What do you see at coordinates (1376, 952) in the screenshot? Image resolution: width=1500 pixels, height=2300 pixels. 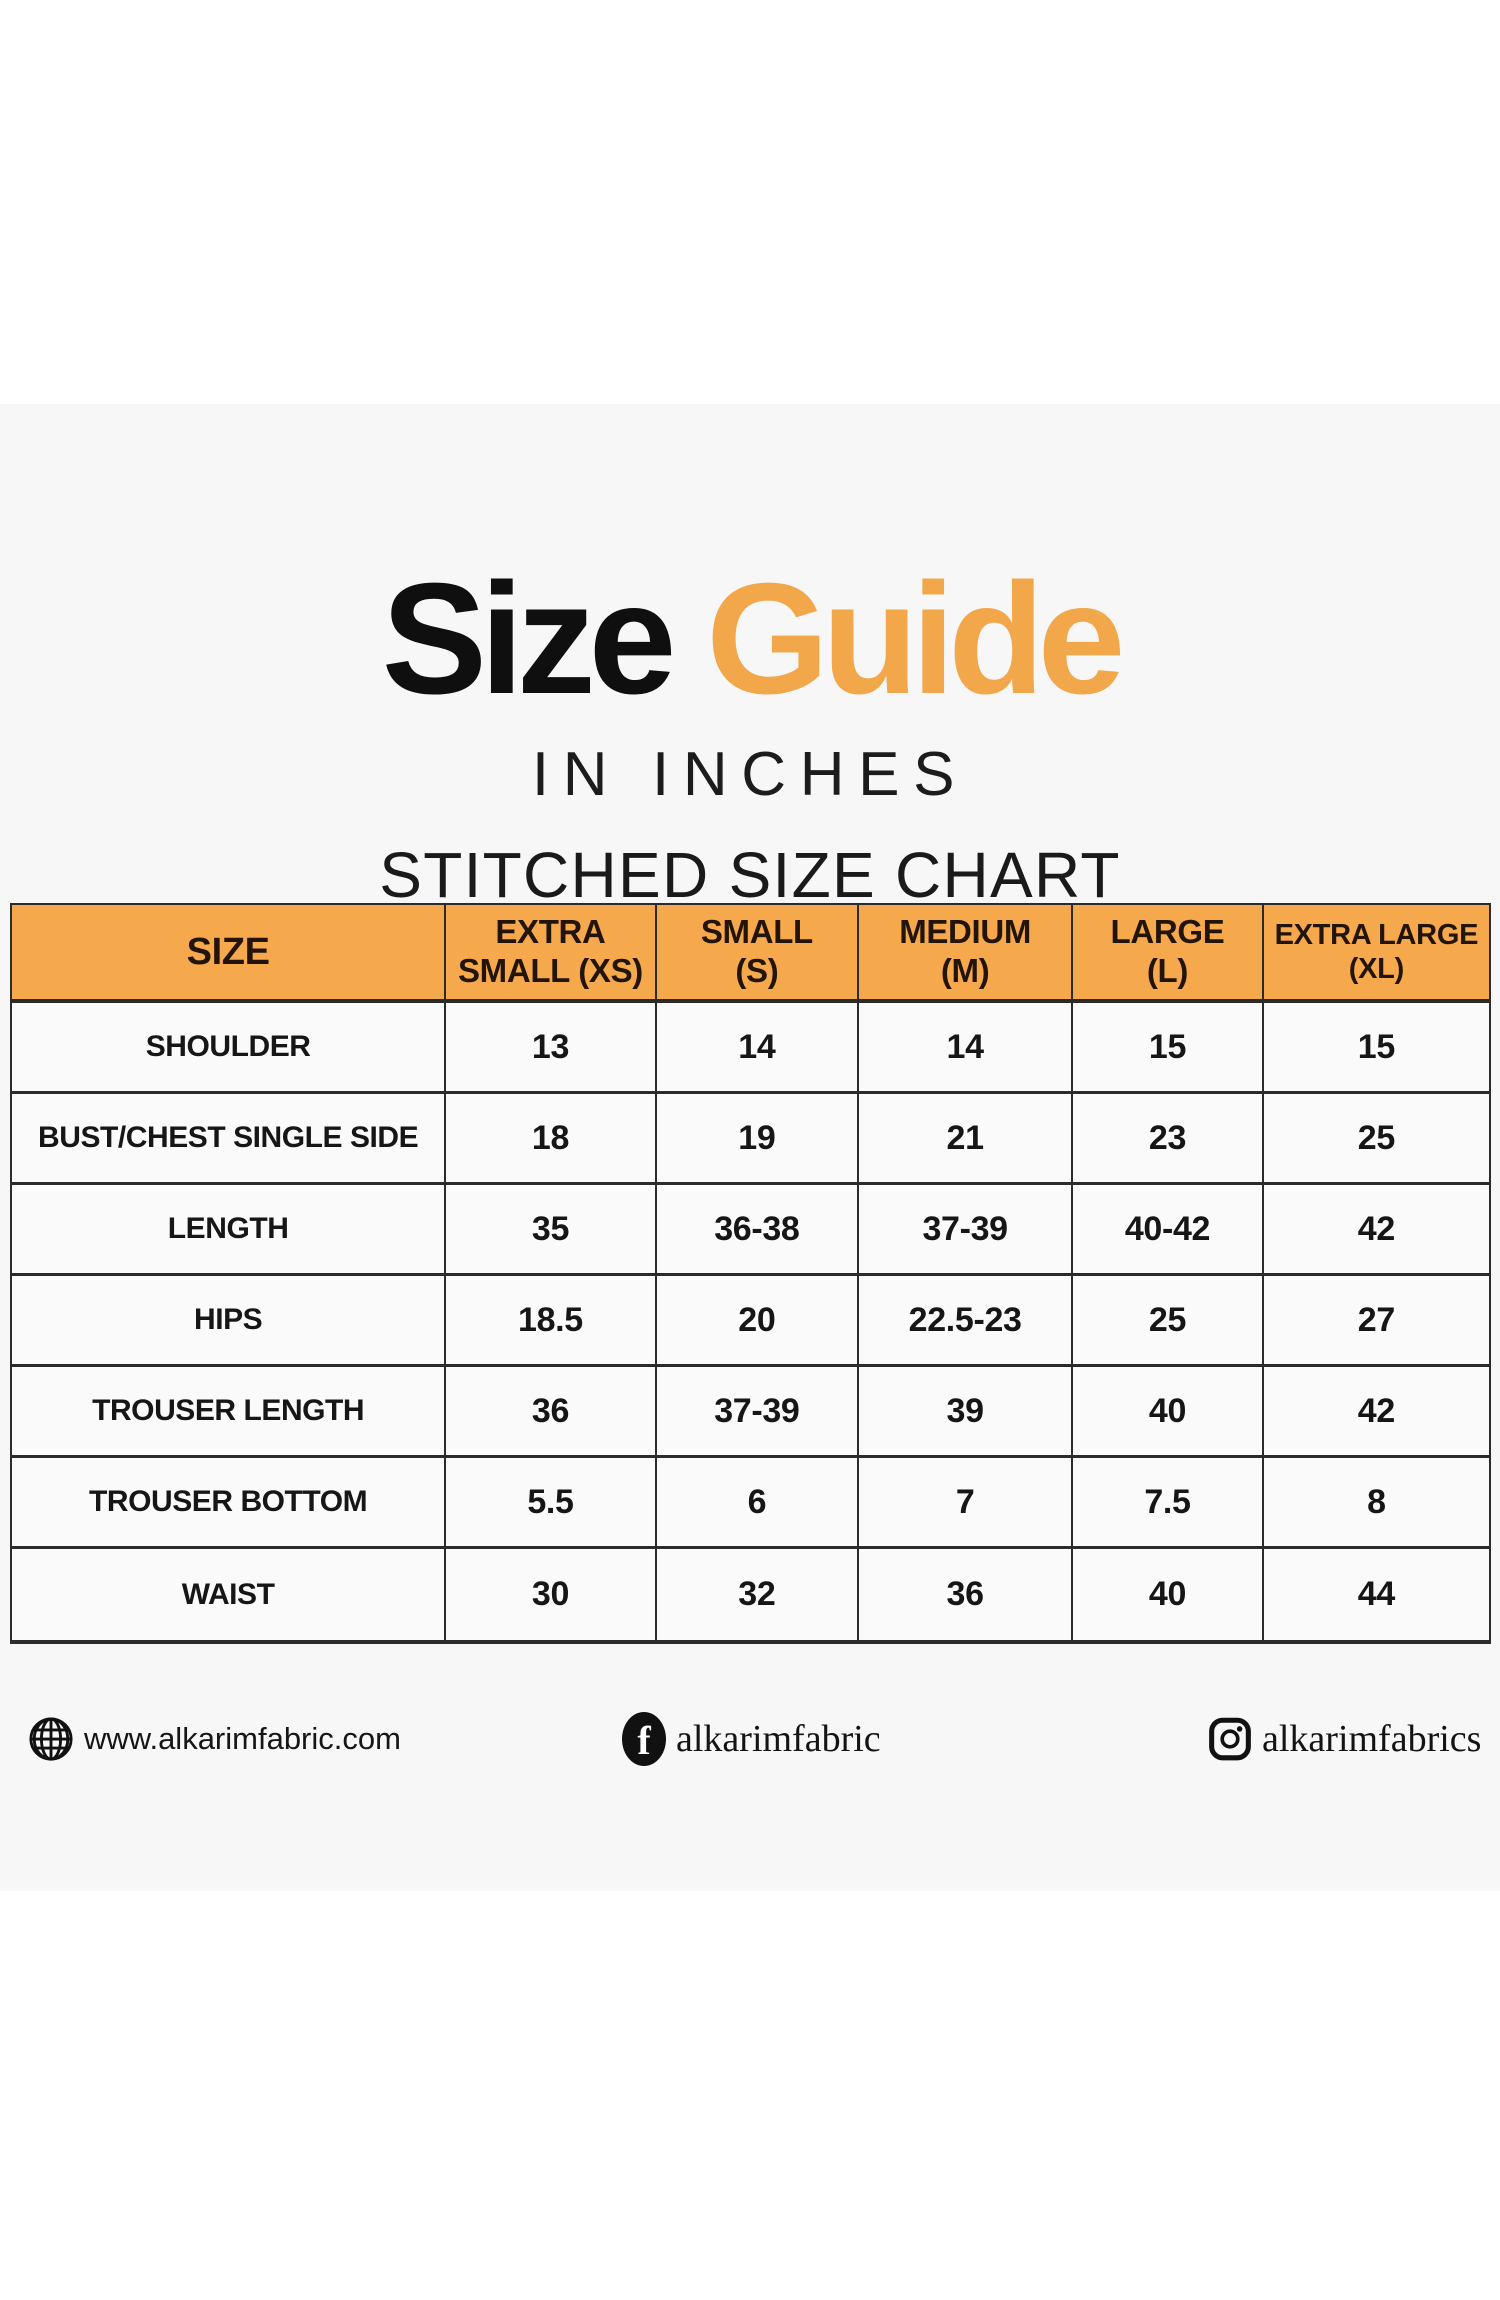 I see `column-header-extra-large: EXTRA LARGE (XL)` at bounding box center [1376, 952].